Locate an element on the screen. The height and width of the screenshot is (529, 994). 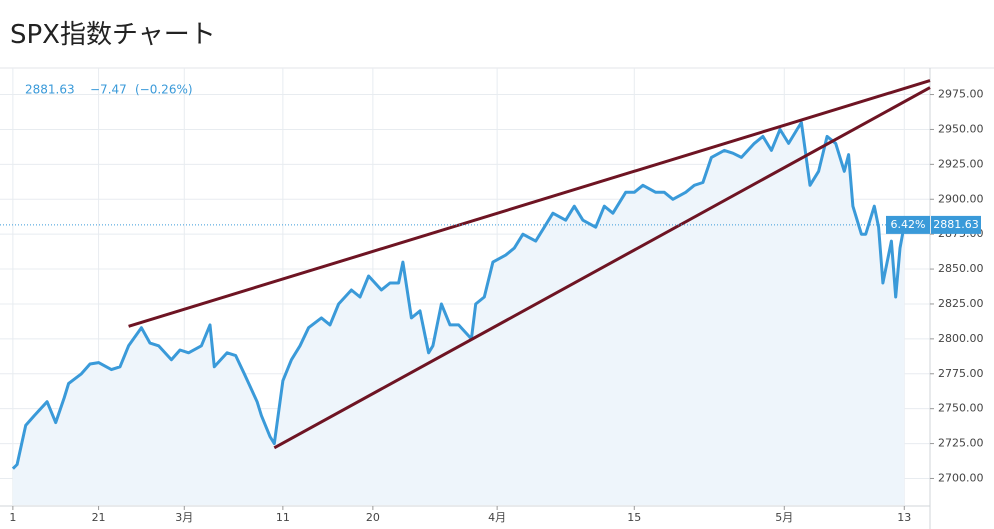
y-tick-label: 2975.00 is located at coordinates (961, 94).